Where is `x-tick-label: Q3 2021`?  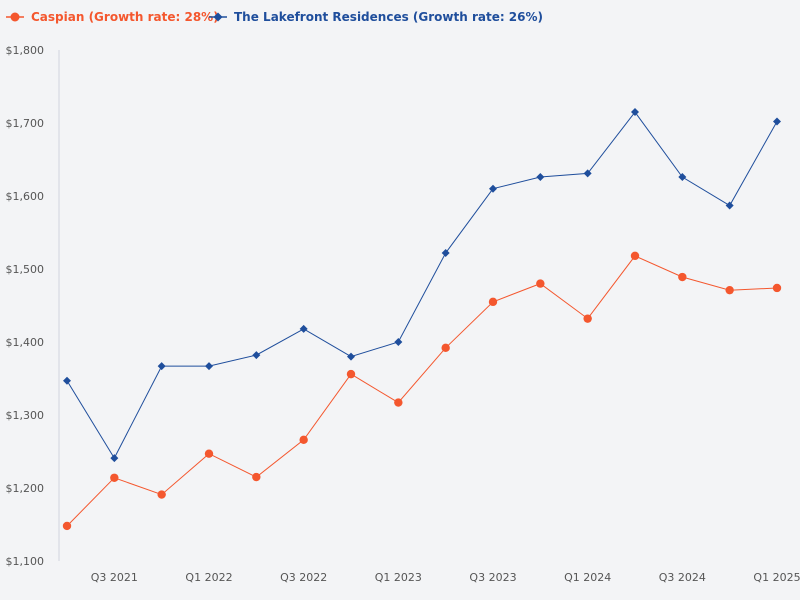
x-tick-label: Q3 2021 is located at coordinates (114, 577).